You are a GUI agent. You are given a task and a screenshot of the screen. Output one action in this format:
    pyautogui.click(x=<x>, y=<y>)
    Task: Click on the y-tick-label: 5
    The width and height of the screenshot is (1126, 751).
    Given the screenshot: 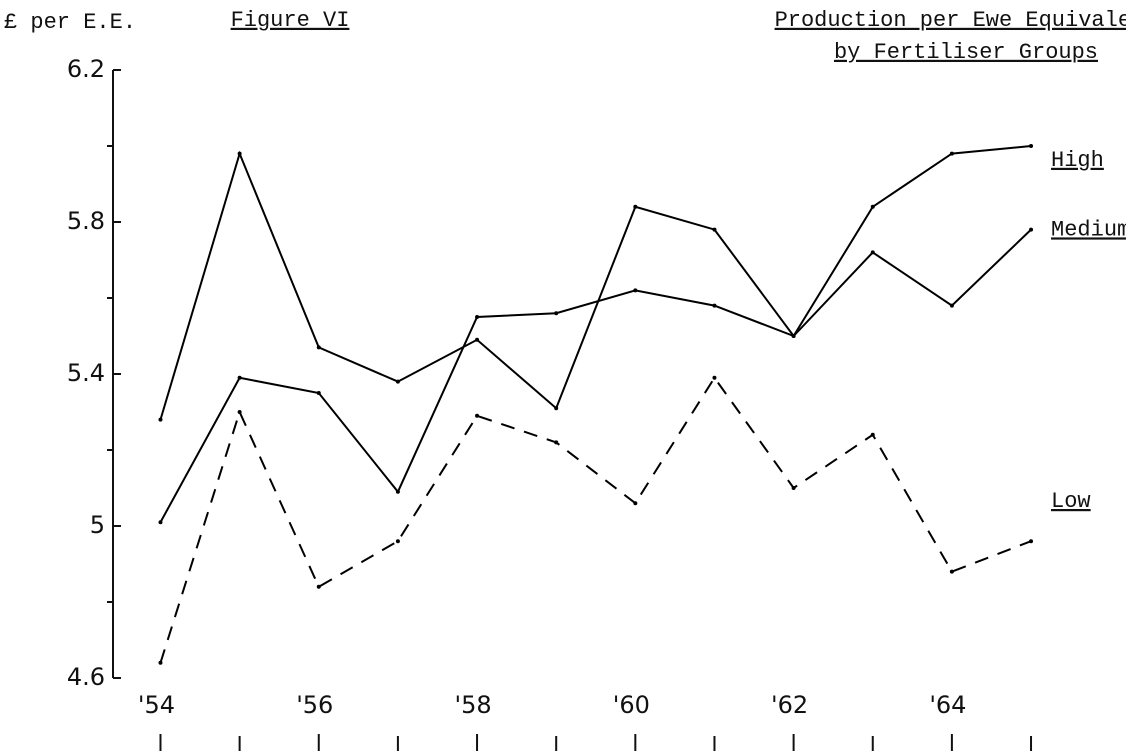 What is the action you would take?
    pyautogui.click(x=97, y=525)
    